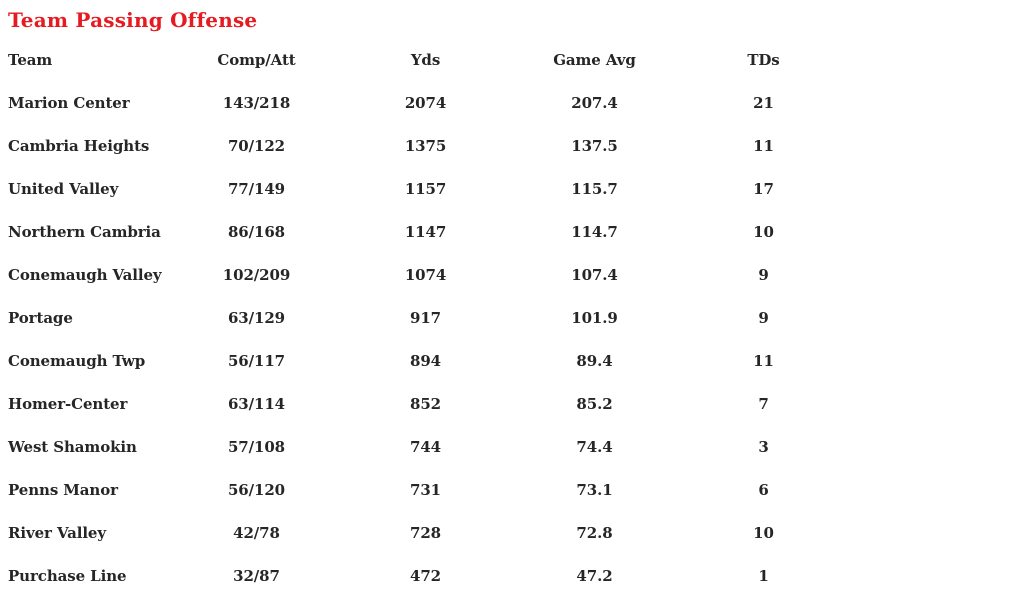 The image size is (1024, 597). I want to click on stat-cell: 21, so click(763, 102).